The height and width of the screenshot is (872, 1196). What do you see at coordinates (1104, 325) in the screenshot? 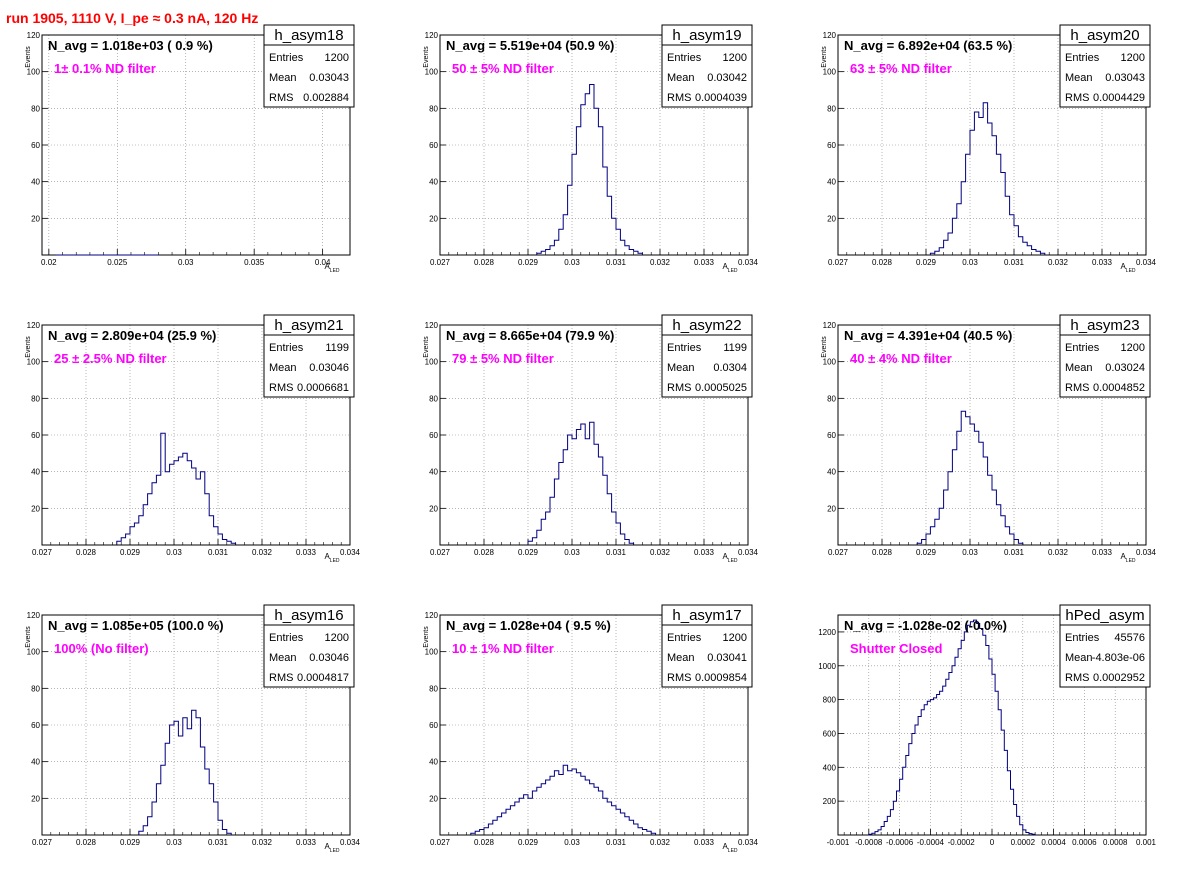
I see `stats-histogram-name: h_asym23` at bounding box center [1104, 325].